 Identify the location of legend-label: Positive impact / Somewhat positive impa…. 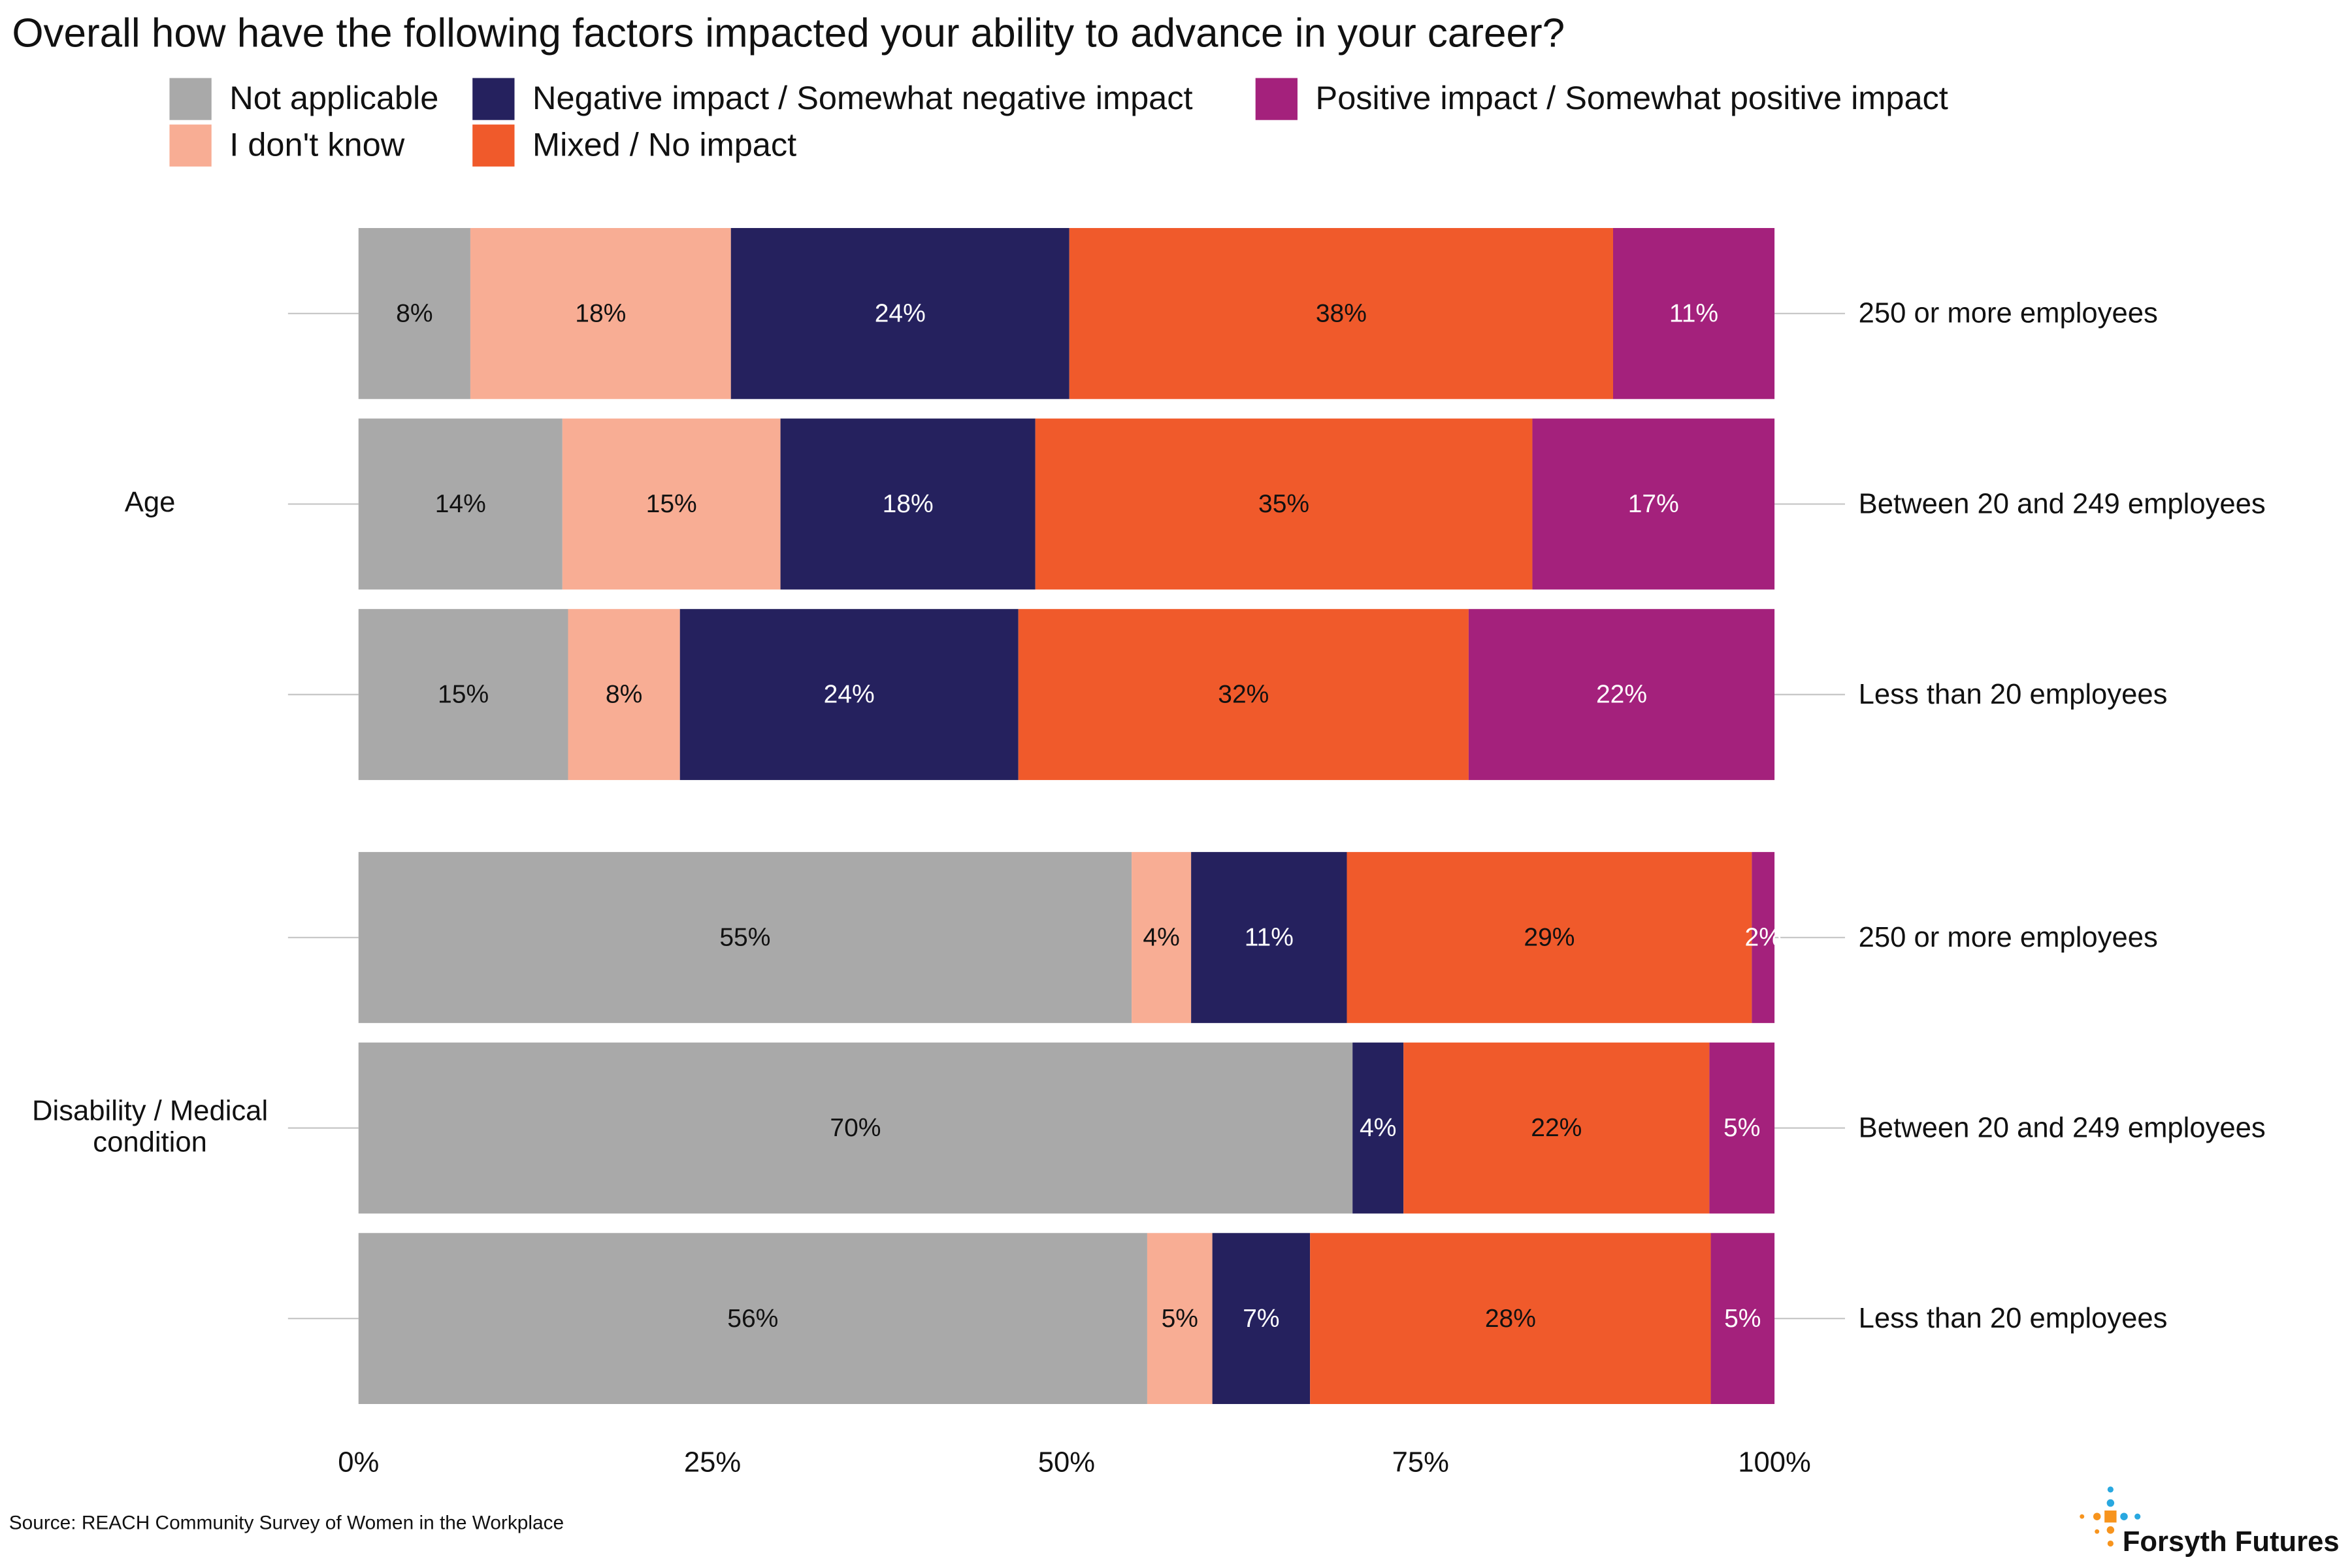
(1632, 97).